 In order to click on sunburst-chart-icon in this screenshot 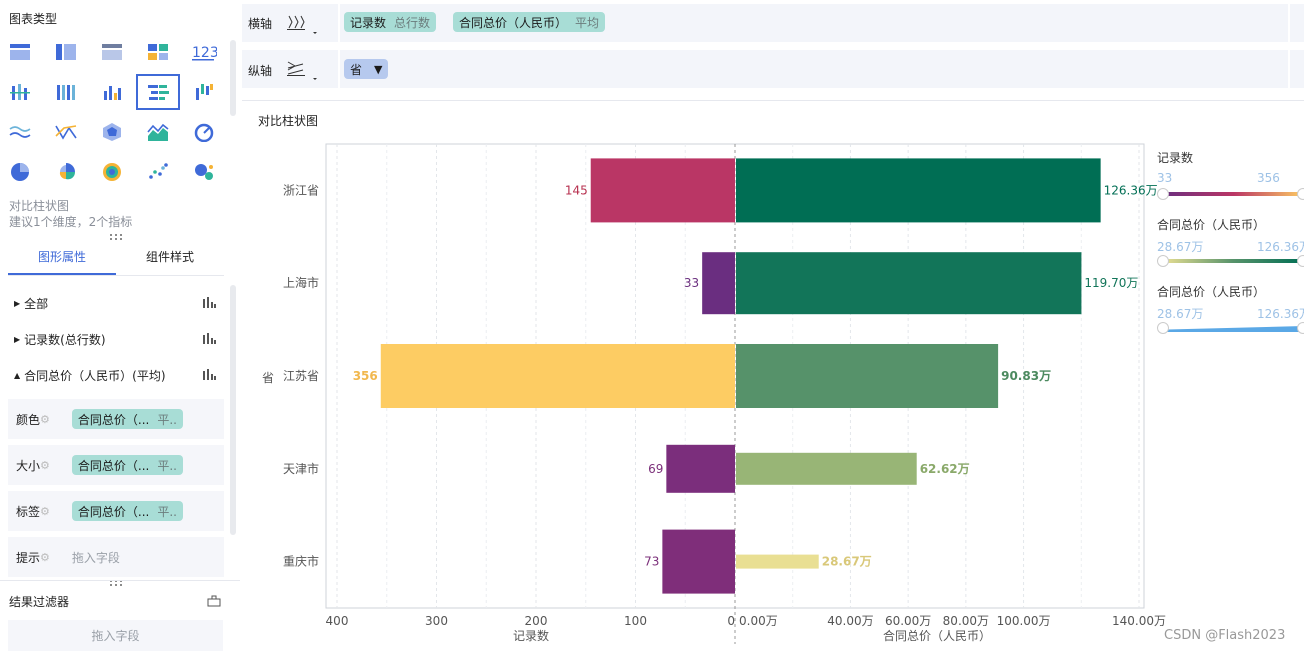, I will do `click(112, 172)`.